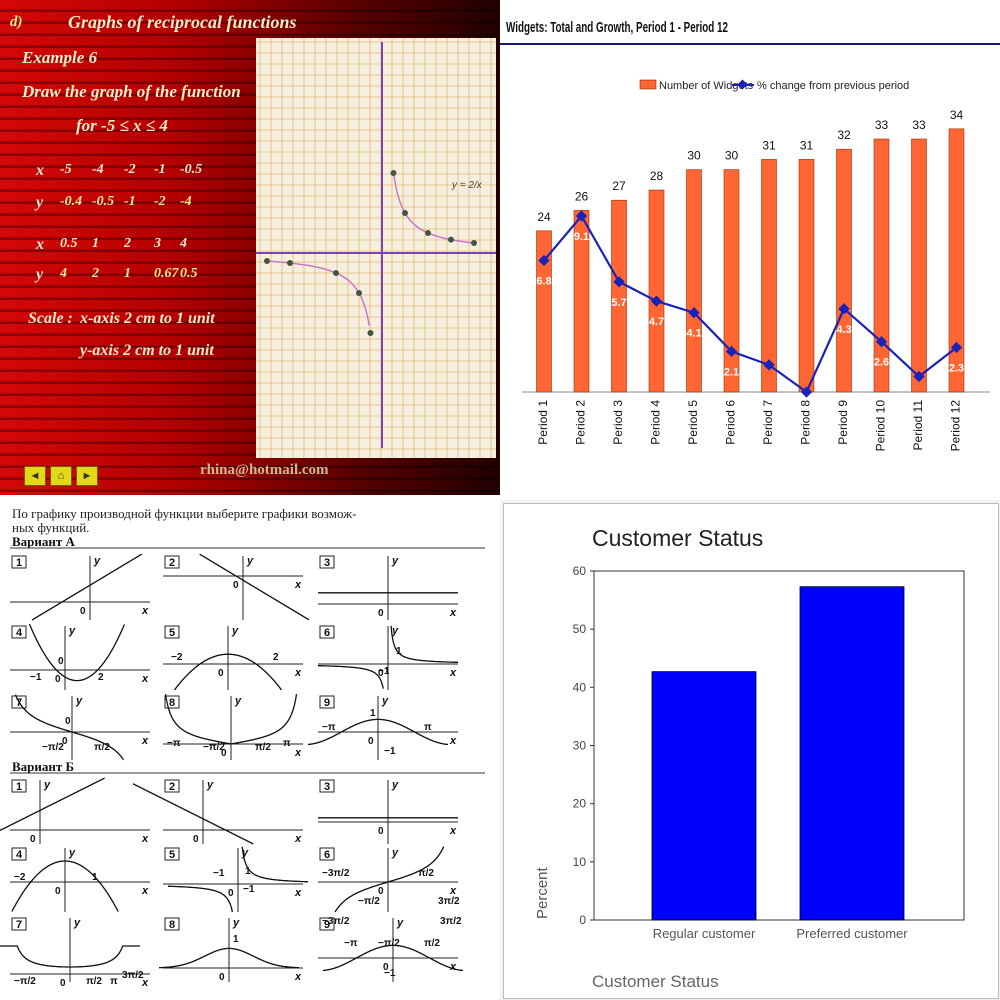 Image resolution: width=1000 pixels, height=1000 pixels. I want to click on category-tick-label: Period 12, so click(956, 426).